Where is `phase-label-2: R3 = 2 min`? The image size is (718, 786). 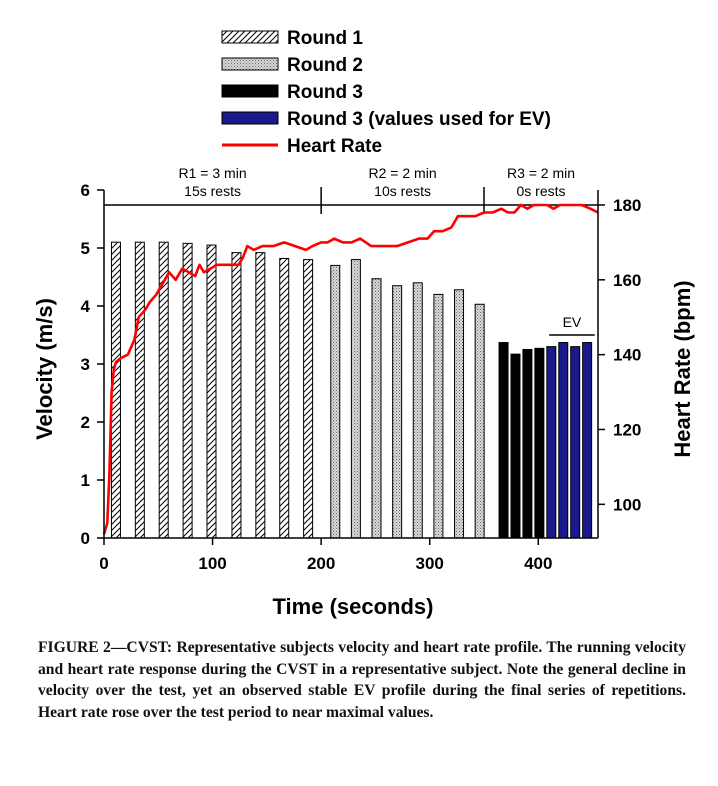 phase-label-2: R3 = 2 min is located at coordinates (541, 173).